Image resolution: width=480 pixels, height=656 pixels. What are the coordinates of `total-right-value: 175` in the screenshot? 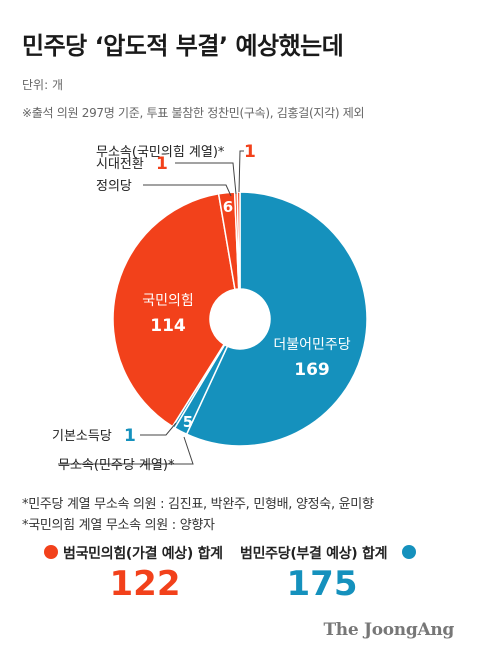 It's located at (322, 584).